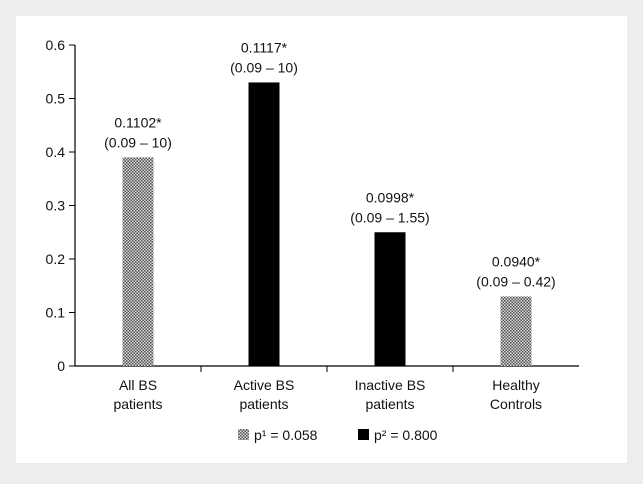 The width and height of the screenshot is (643, 484). What do you see at coordinates (56, 206) in the screenshot?
I see `y-tick-label: 0.3` at bounding box center [56, 206].